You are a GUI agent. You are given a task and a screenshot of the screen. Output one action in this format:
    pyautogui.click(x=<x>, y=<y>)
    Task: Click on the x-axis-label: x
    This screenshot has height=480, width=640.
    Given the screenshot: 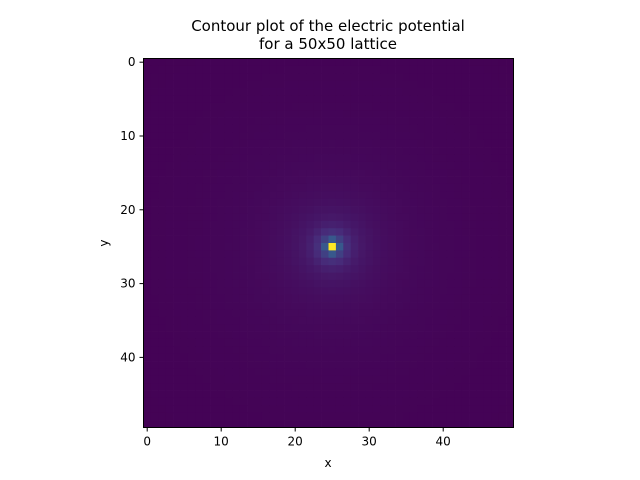 What is the action you would take?
    pyautogui.click(x=327, y=463)
    